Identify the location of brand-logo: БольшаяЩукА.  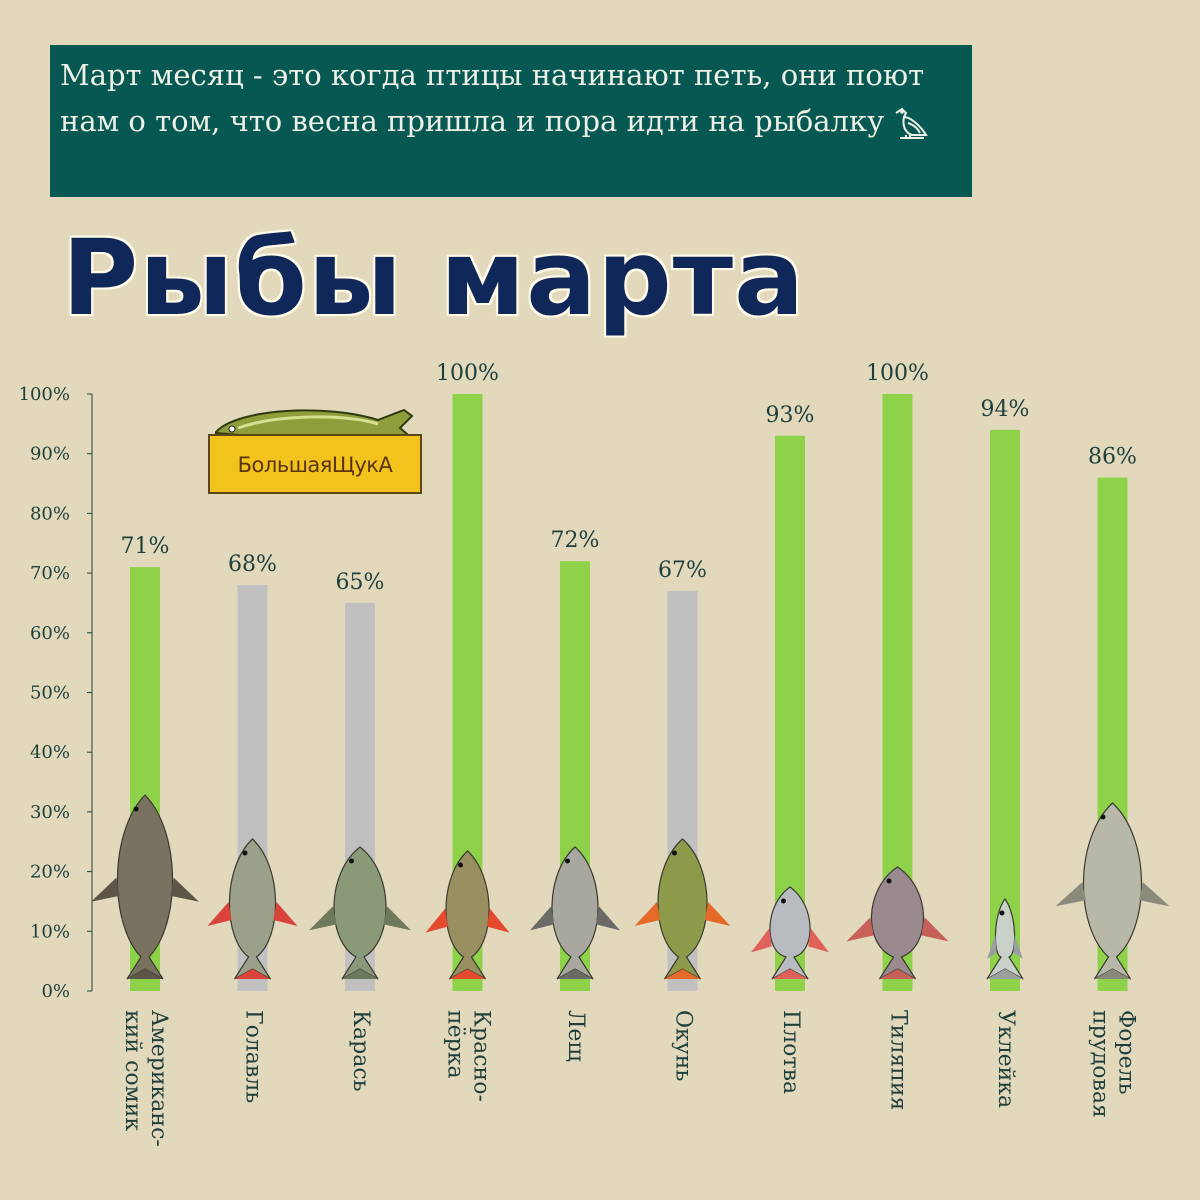
(315, 449).